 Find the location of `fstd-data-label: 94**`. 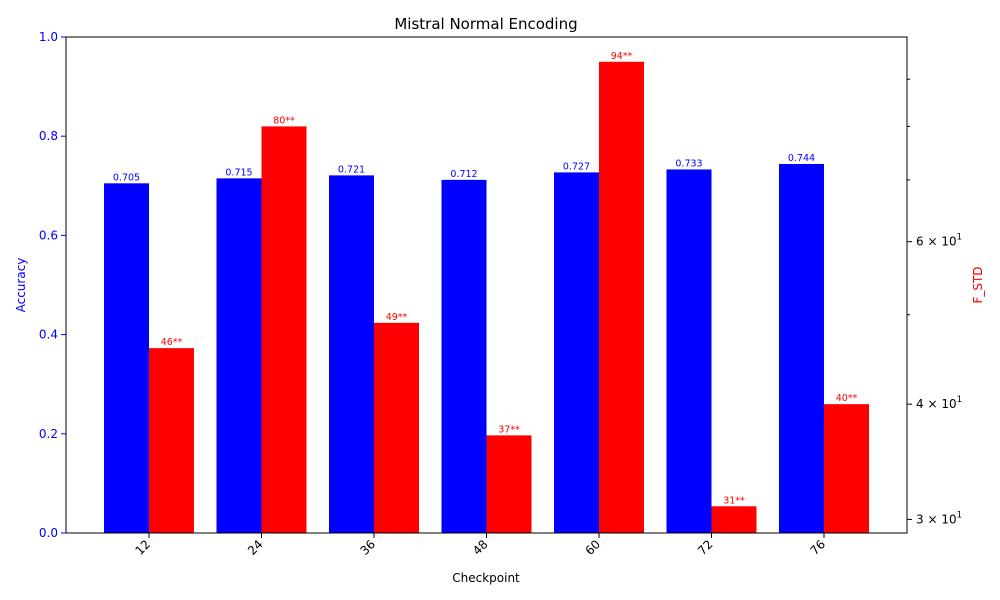

fstd-data-label: 94** is located at coordinates (622, 56).